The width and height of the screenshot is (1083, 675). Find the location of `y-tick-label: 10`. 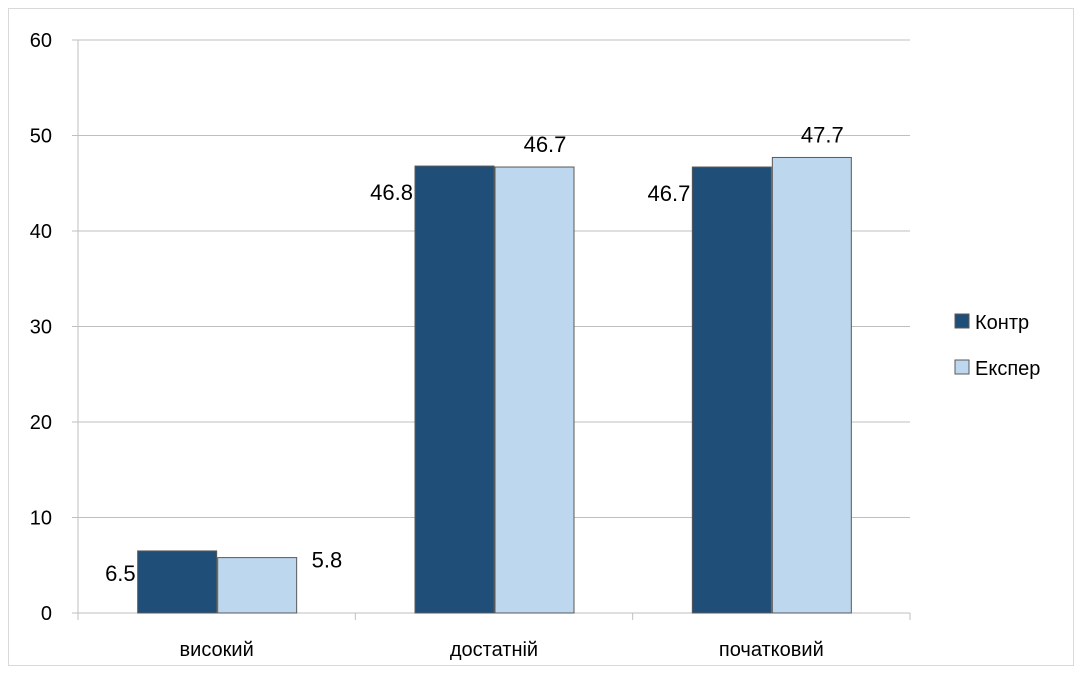

y-tick-label: 10 is located at coordinates (41, 519).